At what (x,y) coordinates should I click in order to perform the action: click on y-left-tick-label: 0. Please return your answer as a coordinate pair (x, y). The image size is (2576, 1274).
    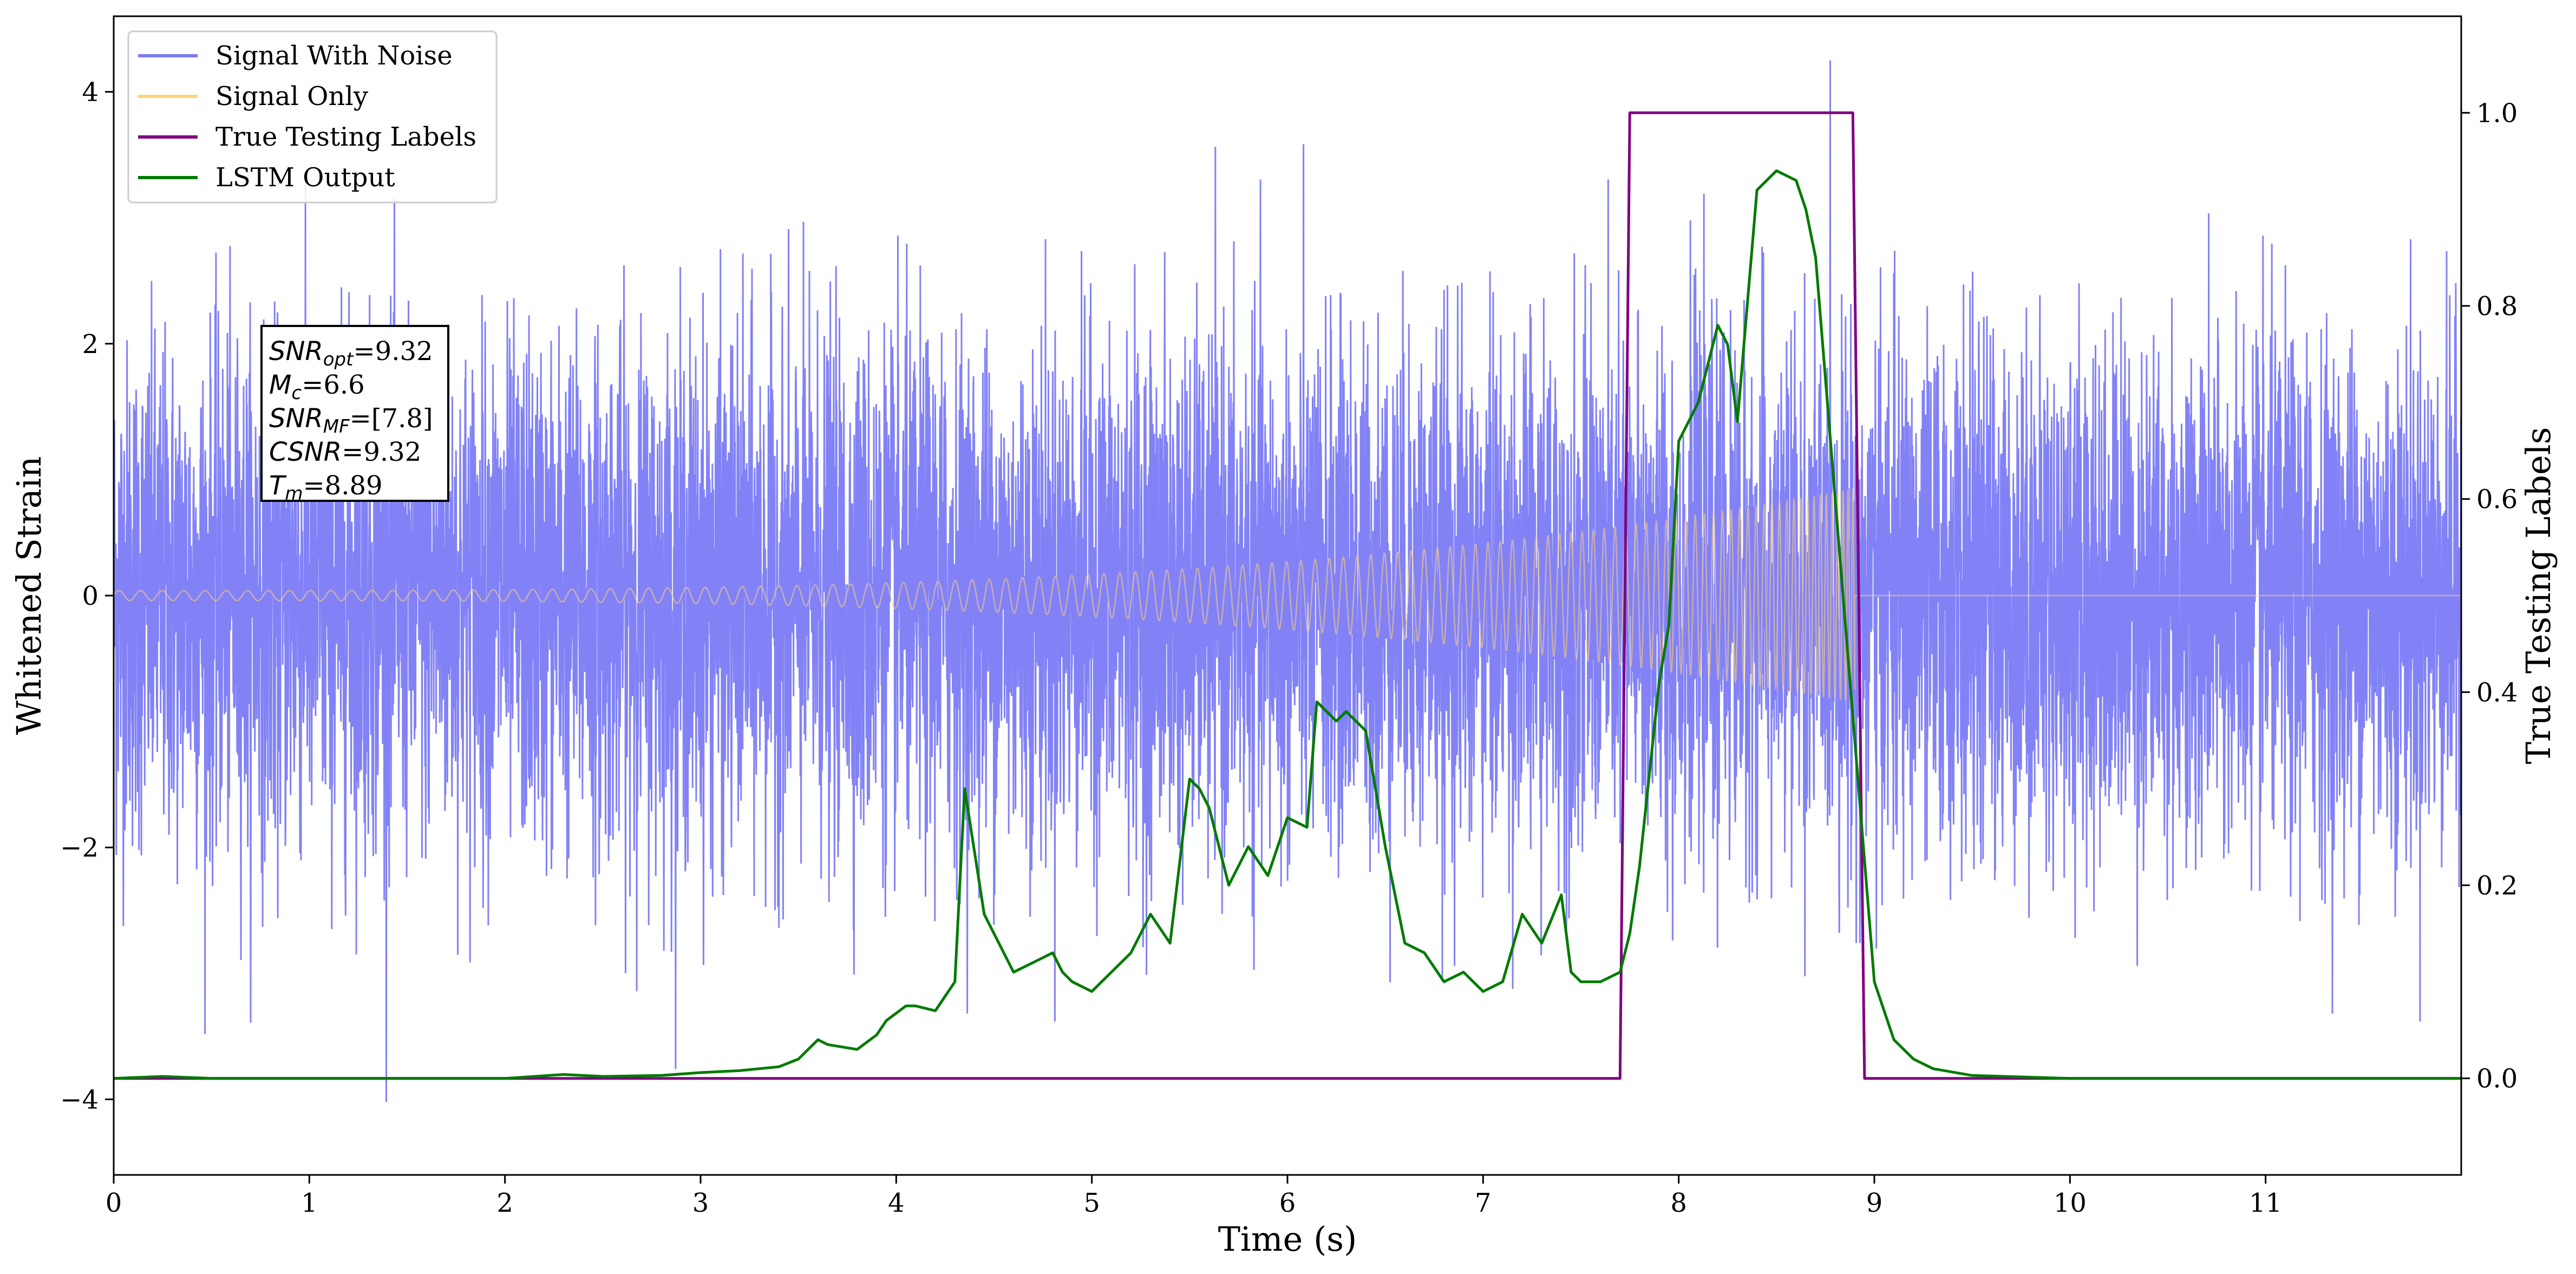
    Looking at the image, I should click on (90, 596).